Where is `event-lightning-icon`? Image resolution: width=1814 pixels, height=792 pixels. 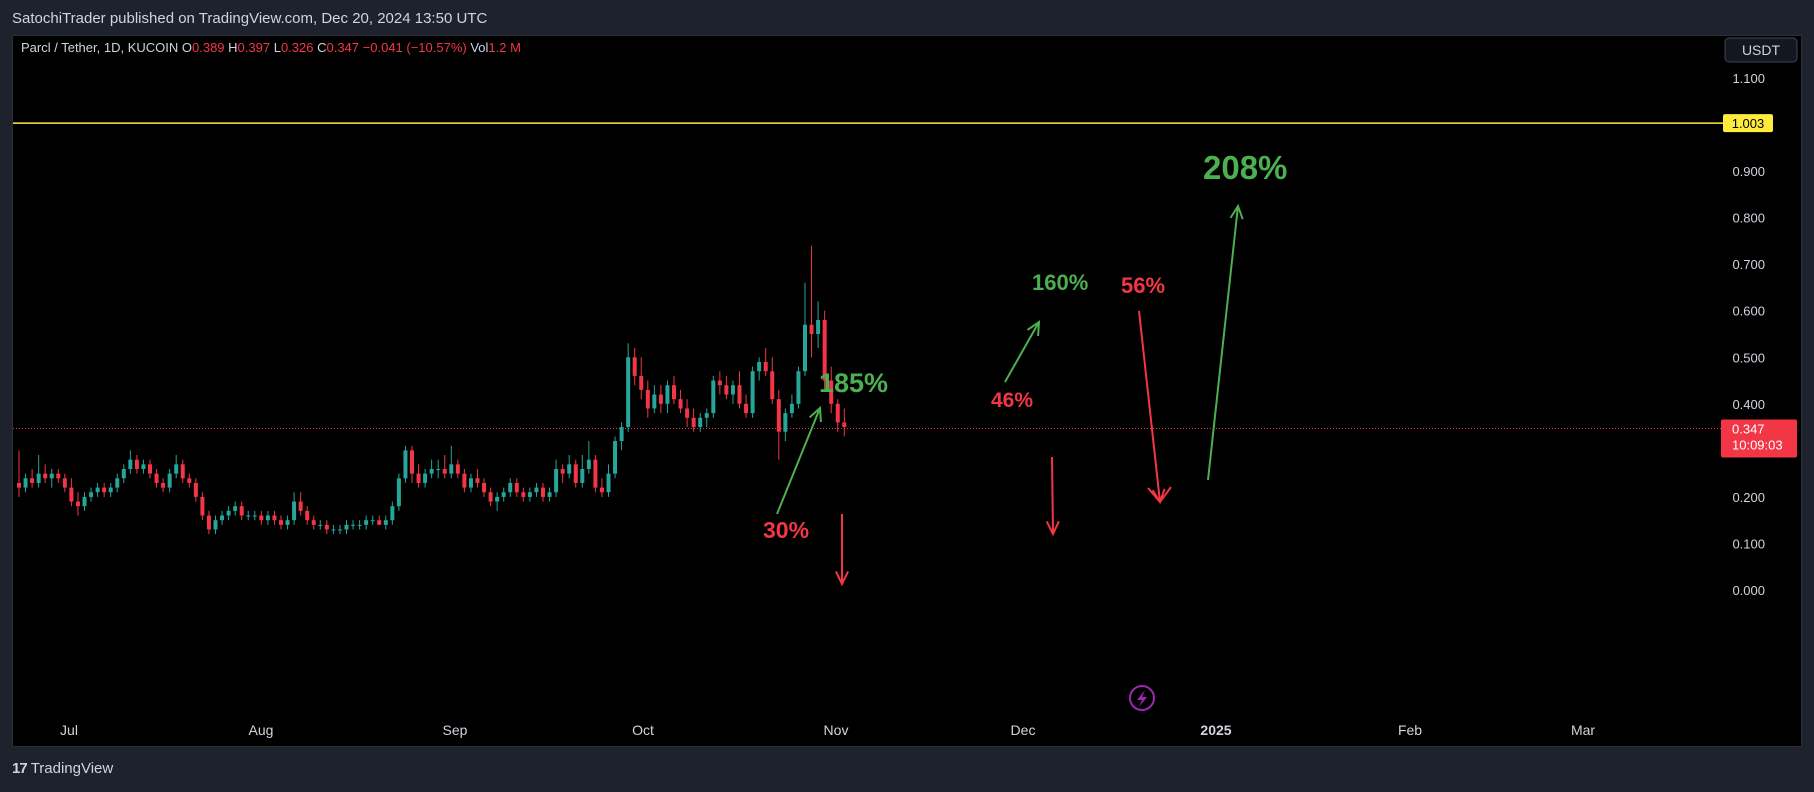 event-lightning-icon is located at coordinates (1142, 698).